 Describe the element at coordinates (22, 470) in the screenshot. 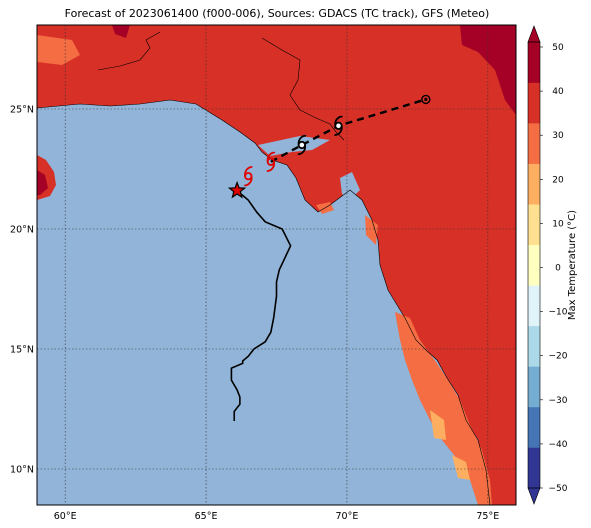

I see `y-tick-label: 10°N` at that location.